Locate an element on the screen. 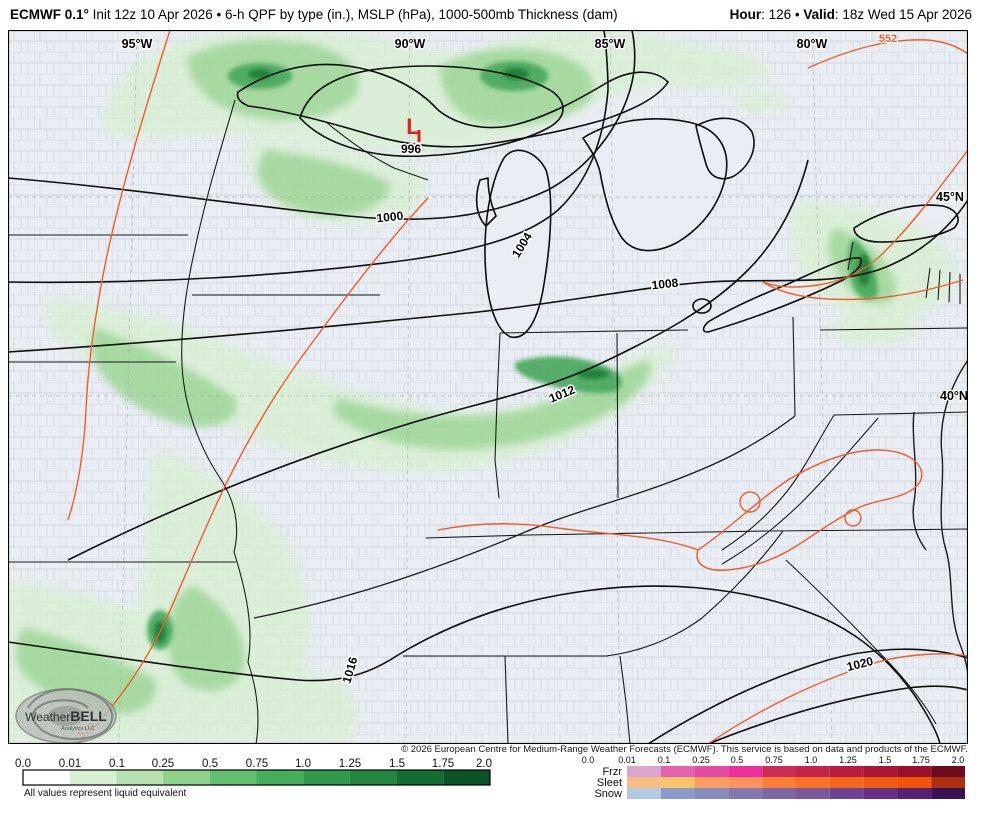 This screenshot has height=813, width=984. isobar-label-1008: 1008 is located at coordinates (665, 284).